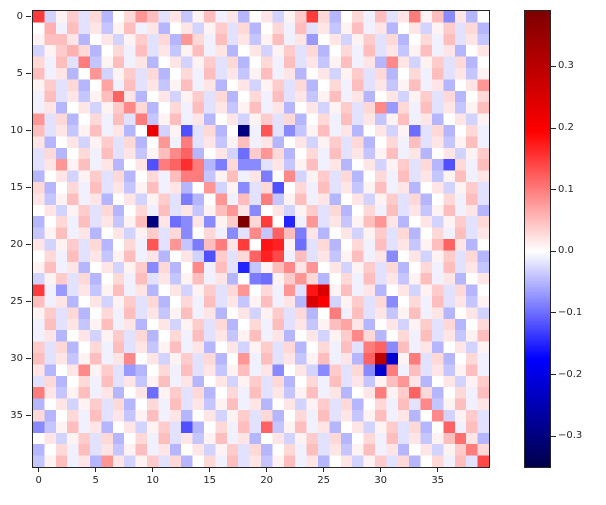  Describe the element at coordinates (438, 480) in the screenshot. I see `x-tick-label: 35` at that location.